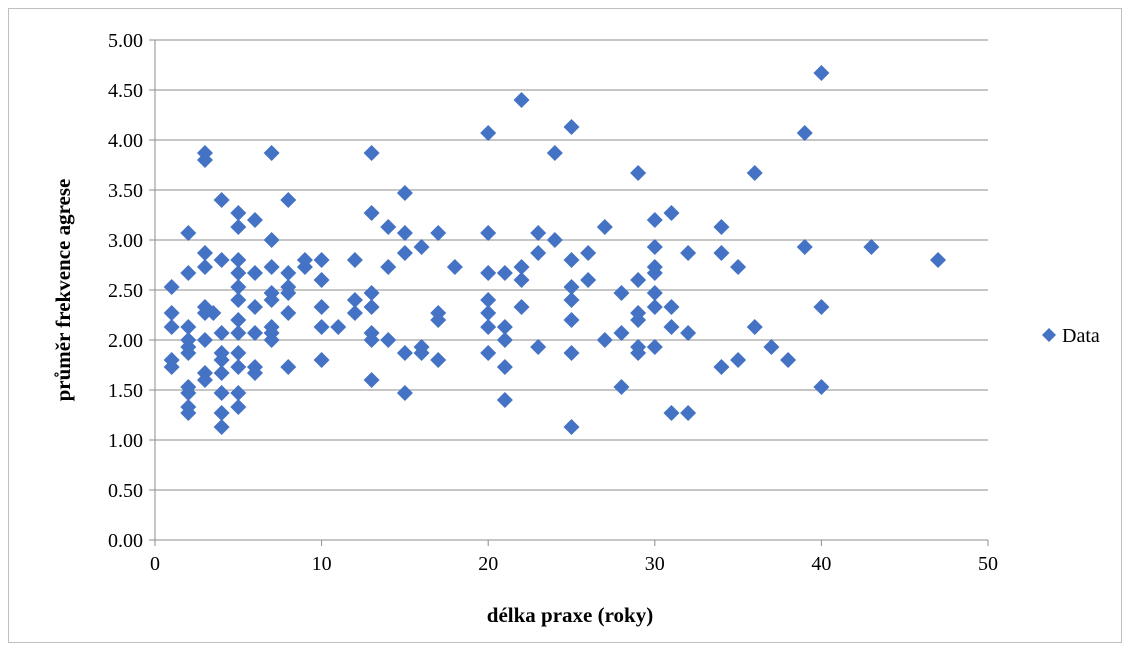  I want to click on y-tick-label: 2.50, so click(125, 291).